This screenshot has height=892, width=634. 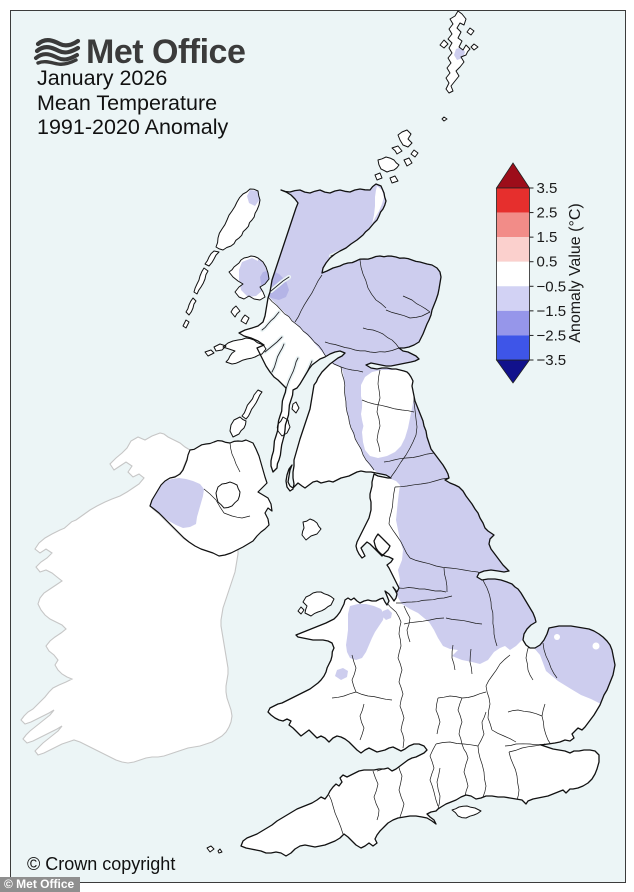 I want to click on svg-text: −2.5, so click(x=552, y=335).